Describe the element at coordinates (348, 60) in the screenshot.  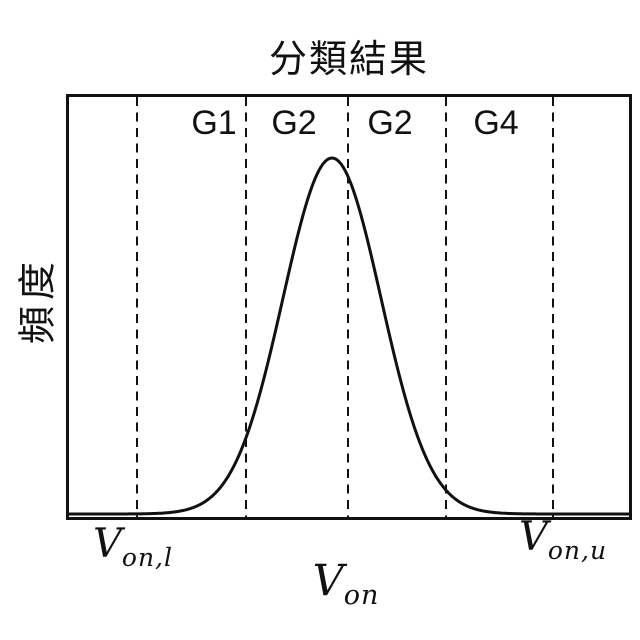
I see `chart-title: 分類結果` at that location.